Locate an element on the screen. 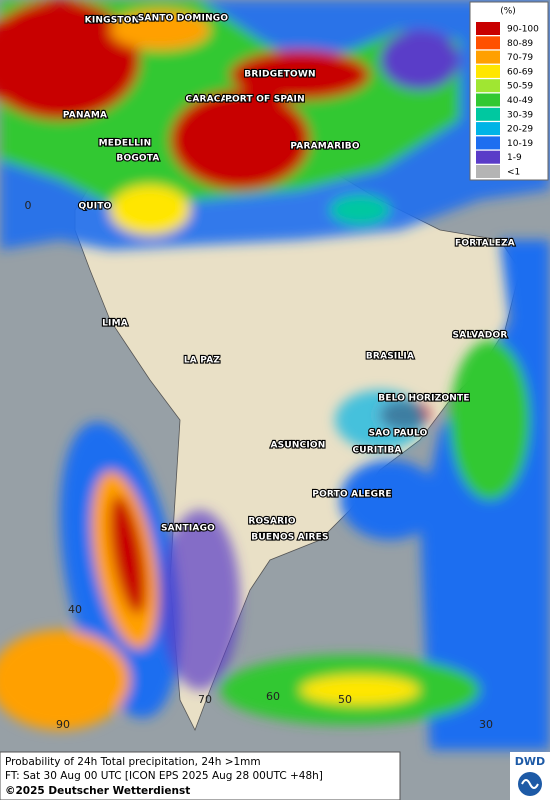 The image size is (550, 804). city-label: PANAMA is located at coordinates (85, 116).